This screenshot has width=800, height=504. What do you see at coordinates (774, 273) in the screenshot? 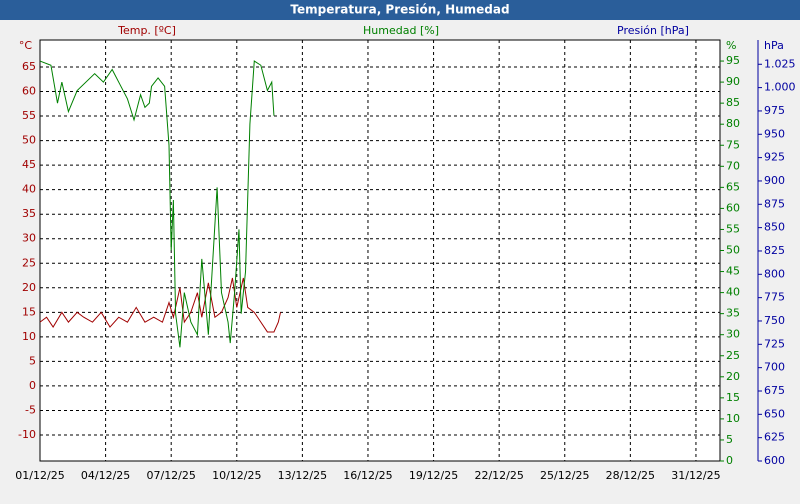
I see `y3-tick-label: 800` at bounding box center [774, 273].